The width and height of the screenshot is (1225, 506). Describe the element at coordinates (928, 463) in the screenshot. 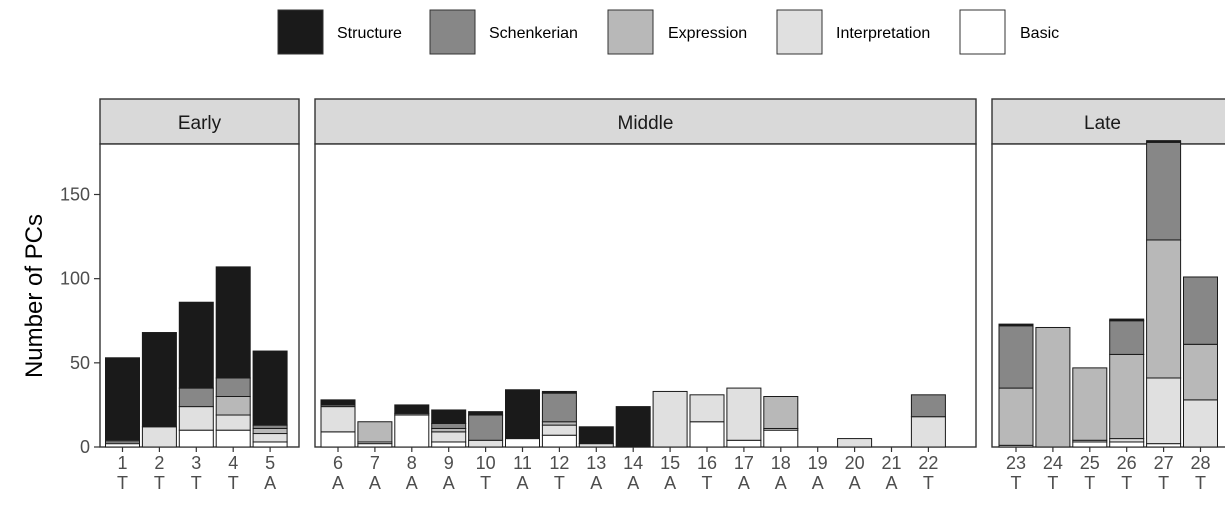

I see `x-tick-label-22: 22` at that location.